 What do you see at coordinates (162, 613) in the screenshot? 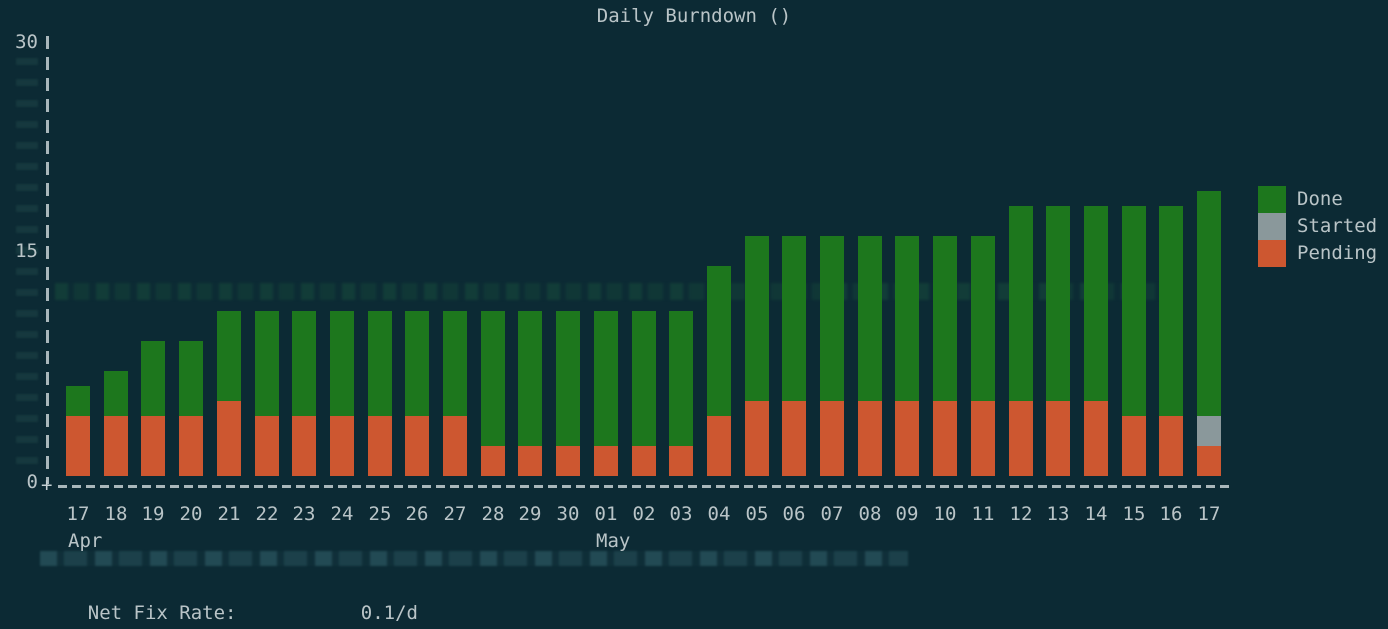
I see `net-fix-rate-label: Net Fix Rate:` at bounding box center [162, 613].